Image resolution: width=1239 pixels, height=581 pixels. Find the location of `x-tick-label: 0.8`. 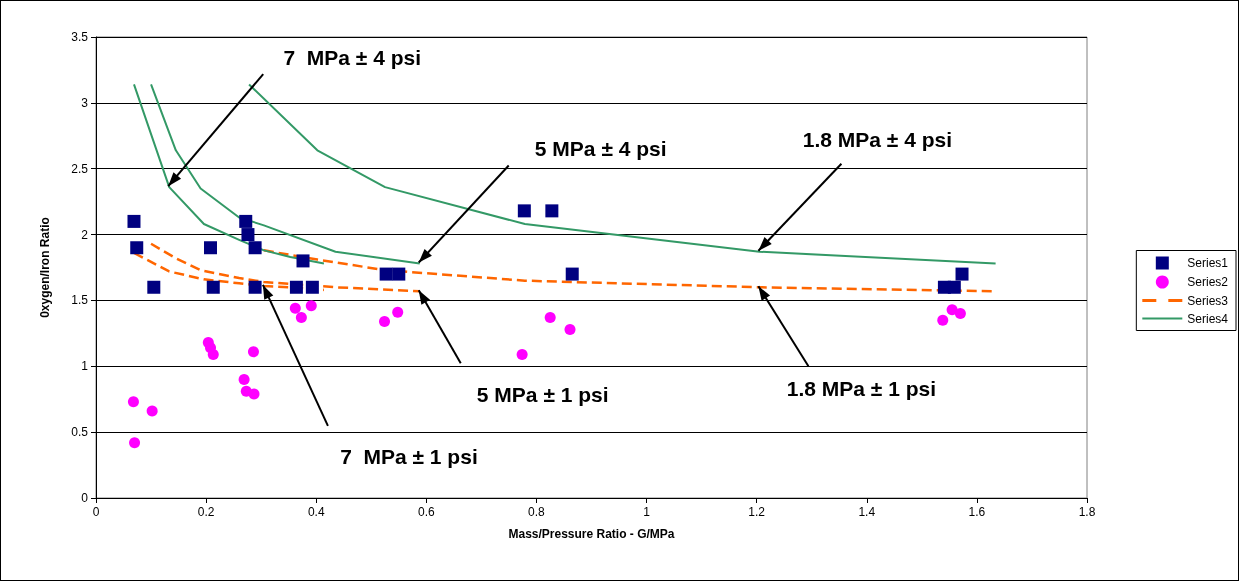

x-tick-label: 0.8 is located at coordinates (537, 512).